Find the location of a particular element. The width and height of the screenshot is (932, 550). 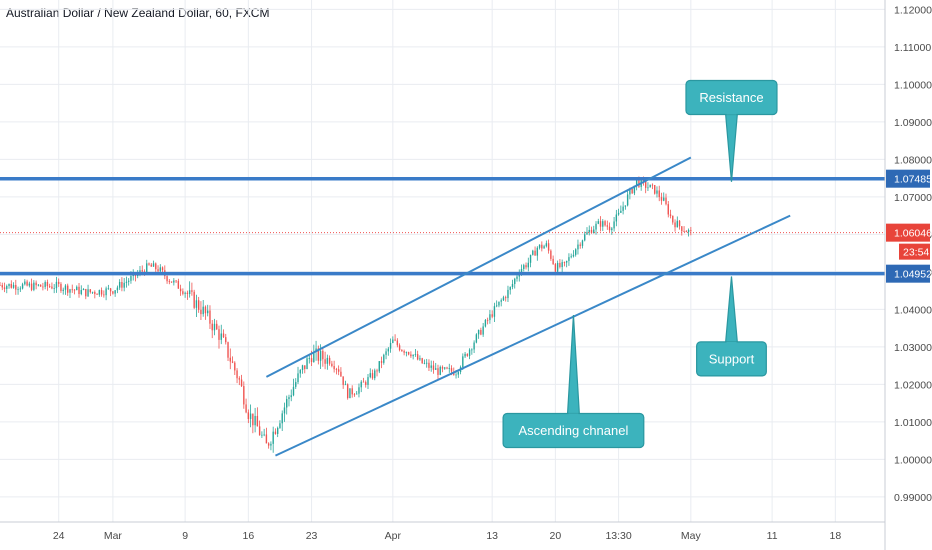

x-axis: 24 Mar 9 16 23 Apr 13 20 13:30 May 11 18 is located at coordinates (442, 531).